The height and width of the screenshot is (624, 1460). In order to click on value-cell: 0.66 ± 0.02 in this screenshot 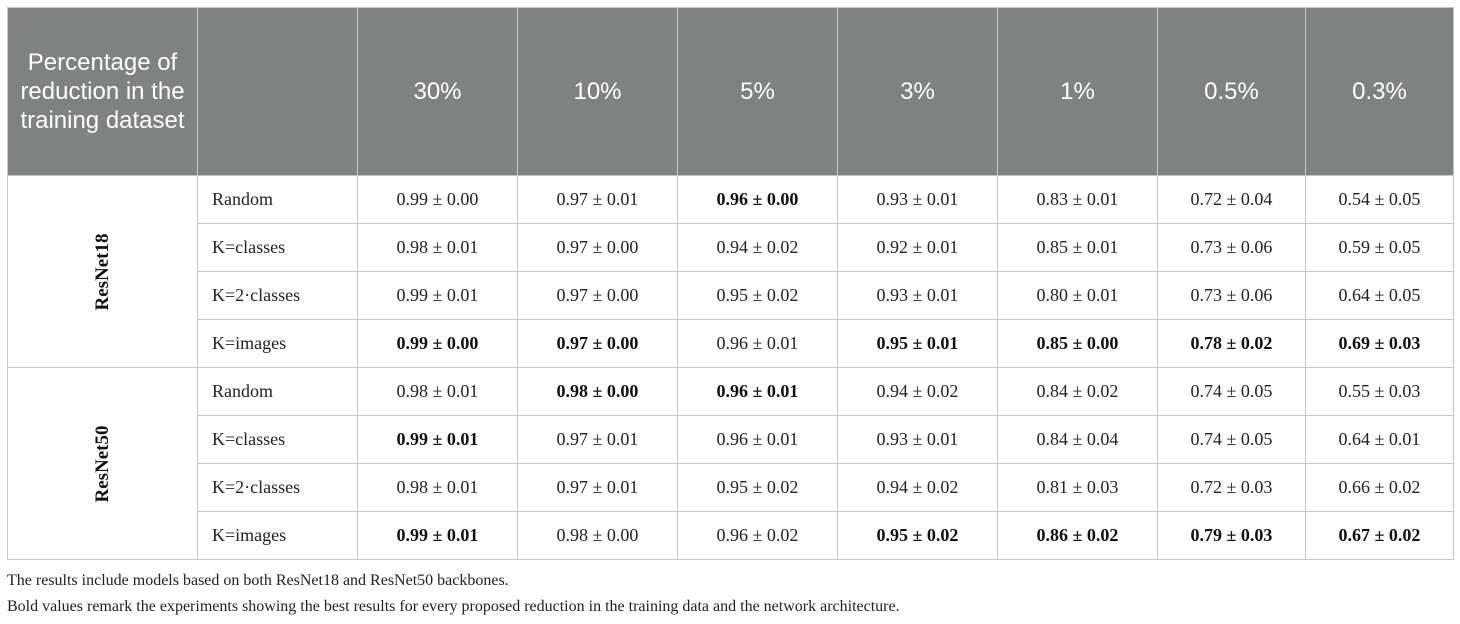, I will do `click(1379, 487)`.